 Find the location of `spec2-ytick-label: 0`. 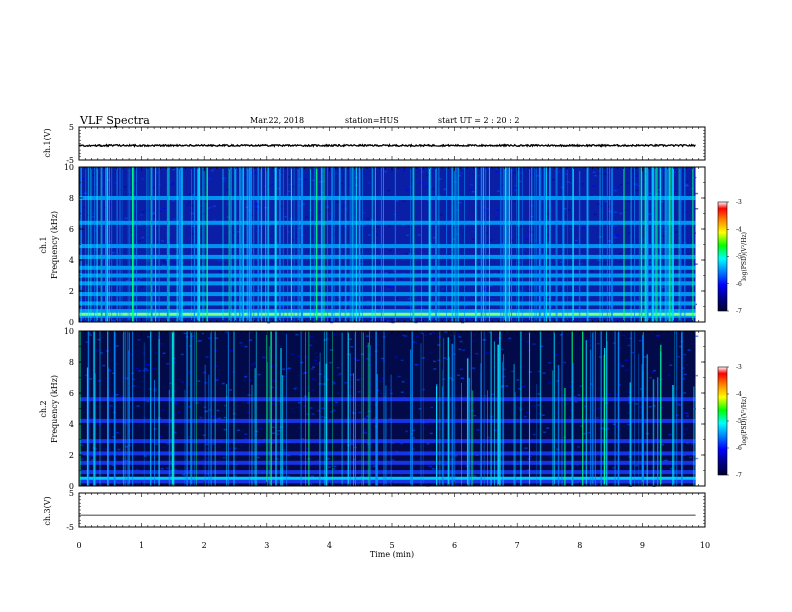

spec2-ytick-label: 0 is located at coordinates (71, 486).